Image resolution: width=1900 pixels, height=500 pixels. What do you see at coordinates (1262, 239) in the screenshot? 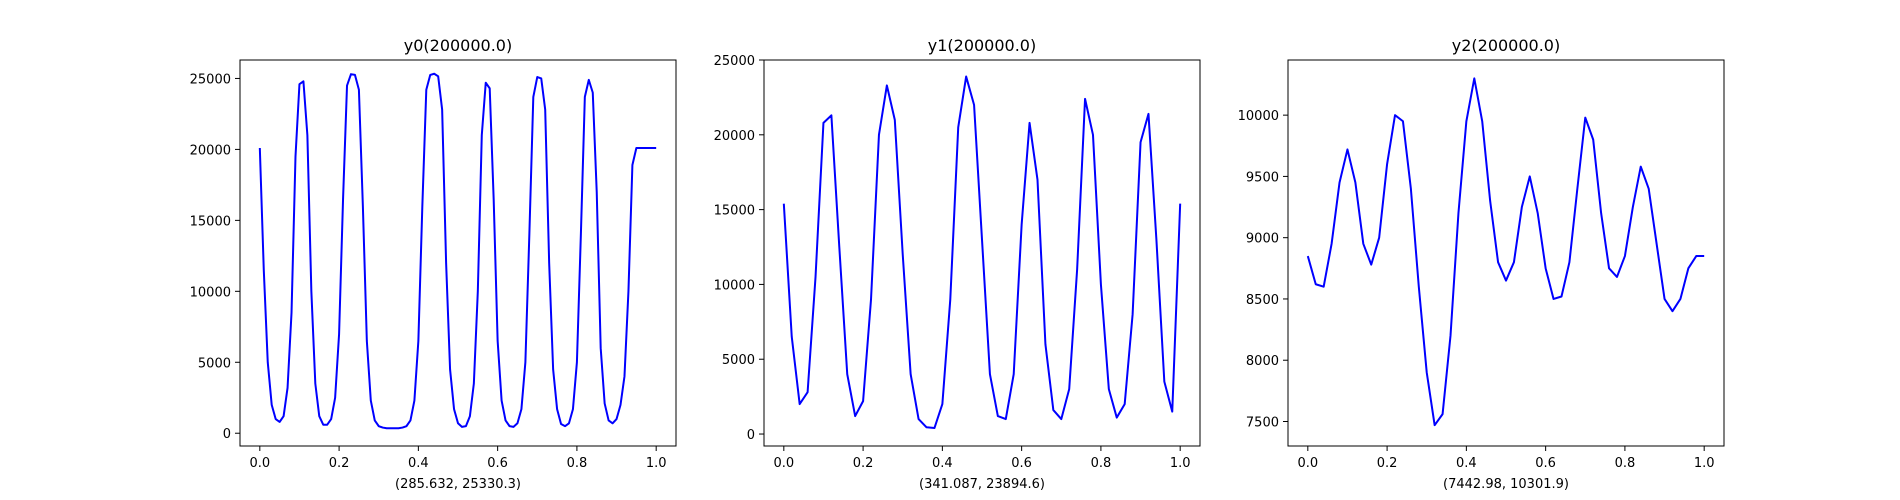
I see `y-tick-label: 9000` at bounding box center [1262, 239].